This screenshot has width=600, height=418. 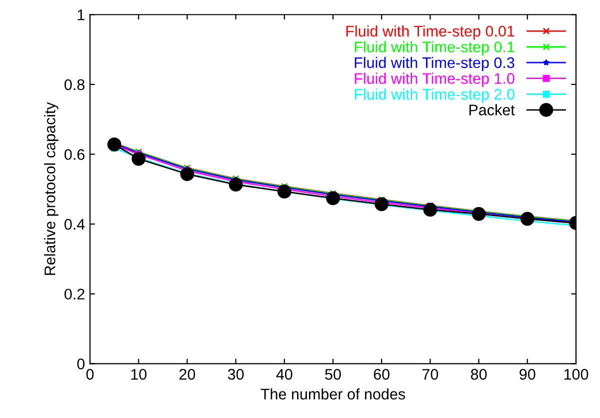 What do you see at coordinates (236, 374) in the screenshot?
I see `x-tick-label: 30` at bounding box center [236, 374].